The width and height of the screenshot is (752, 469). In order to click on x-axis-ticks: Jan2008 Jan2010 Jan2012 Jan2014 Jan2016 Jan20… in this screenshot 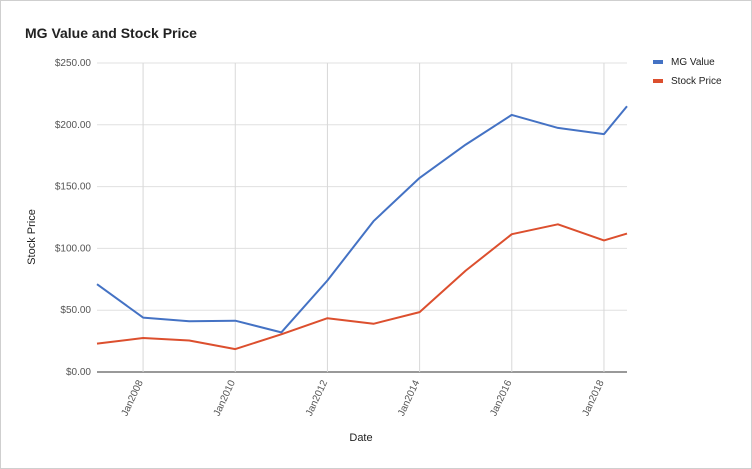, I will do `click(363, 398)`.